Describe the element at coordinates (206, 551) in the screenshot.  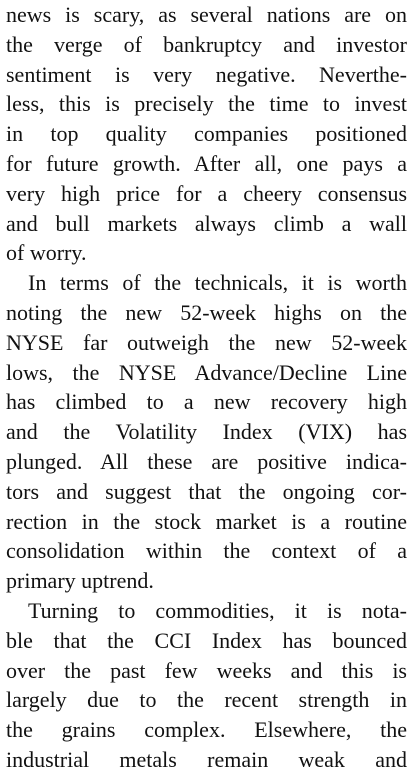
I see `text-line: consolidation within the context of a` at that location.